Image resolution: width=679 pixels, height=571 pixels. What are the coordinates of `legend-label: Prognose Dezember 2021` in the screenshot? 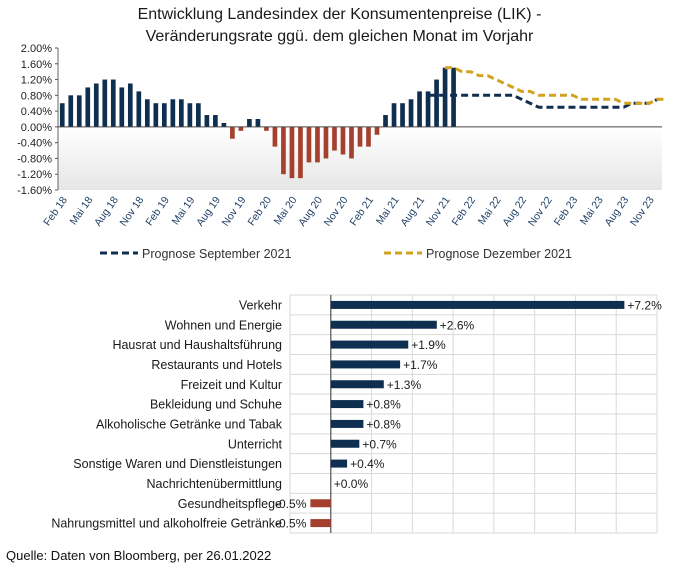 It's located at (499, 254).